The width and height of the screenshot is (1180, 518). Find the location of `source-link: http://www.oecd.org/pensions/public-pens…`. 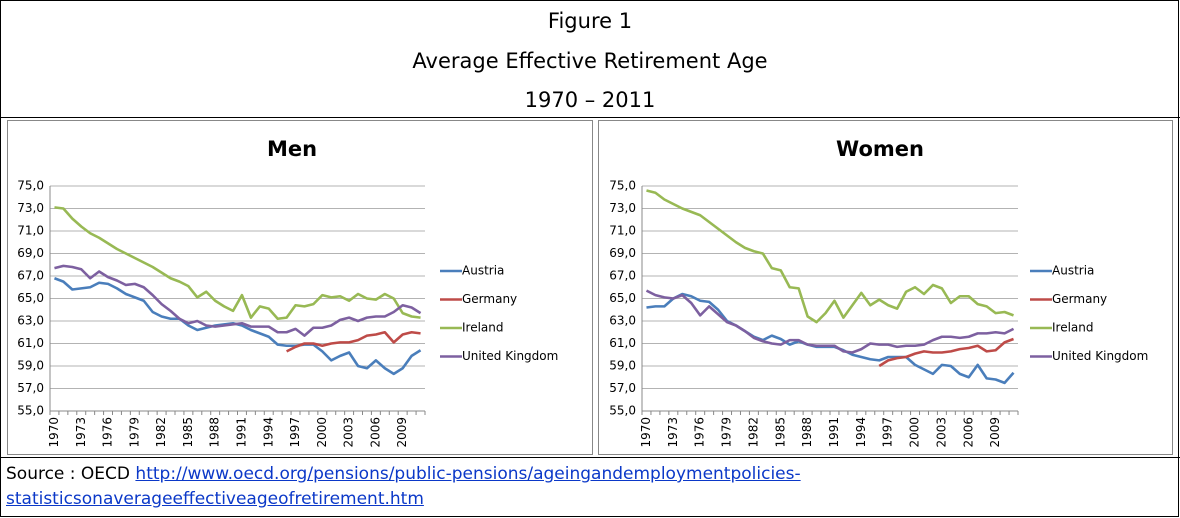

source-link: http://www.oecd.org/pensions/public-pens… is located at coordinates (403, 486).